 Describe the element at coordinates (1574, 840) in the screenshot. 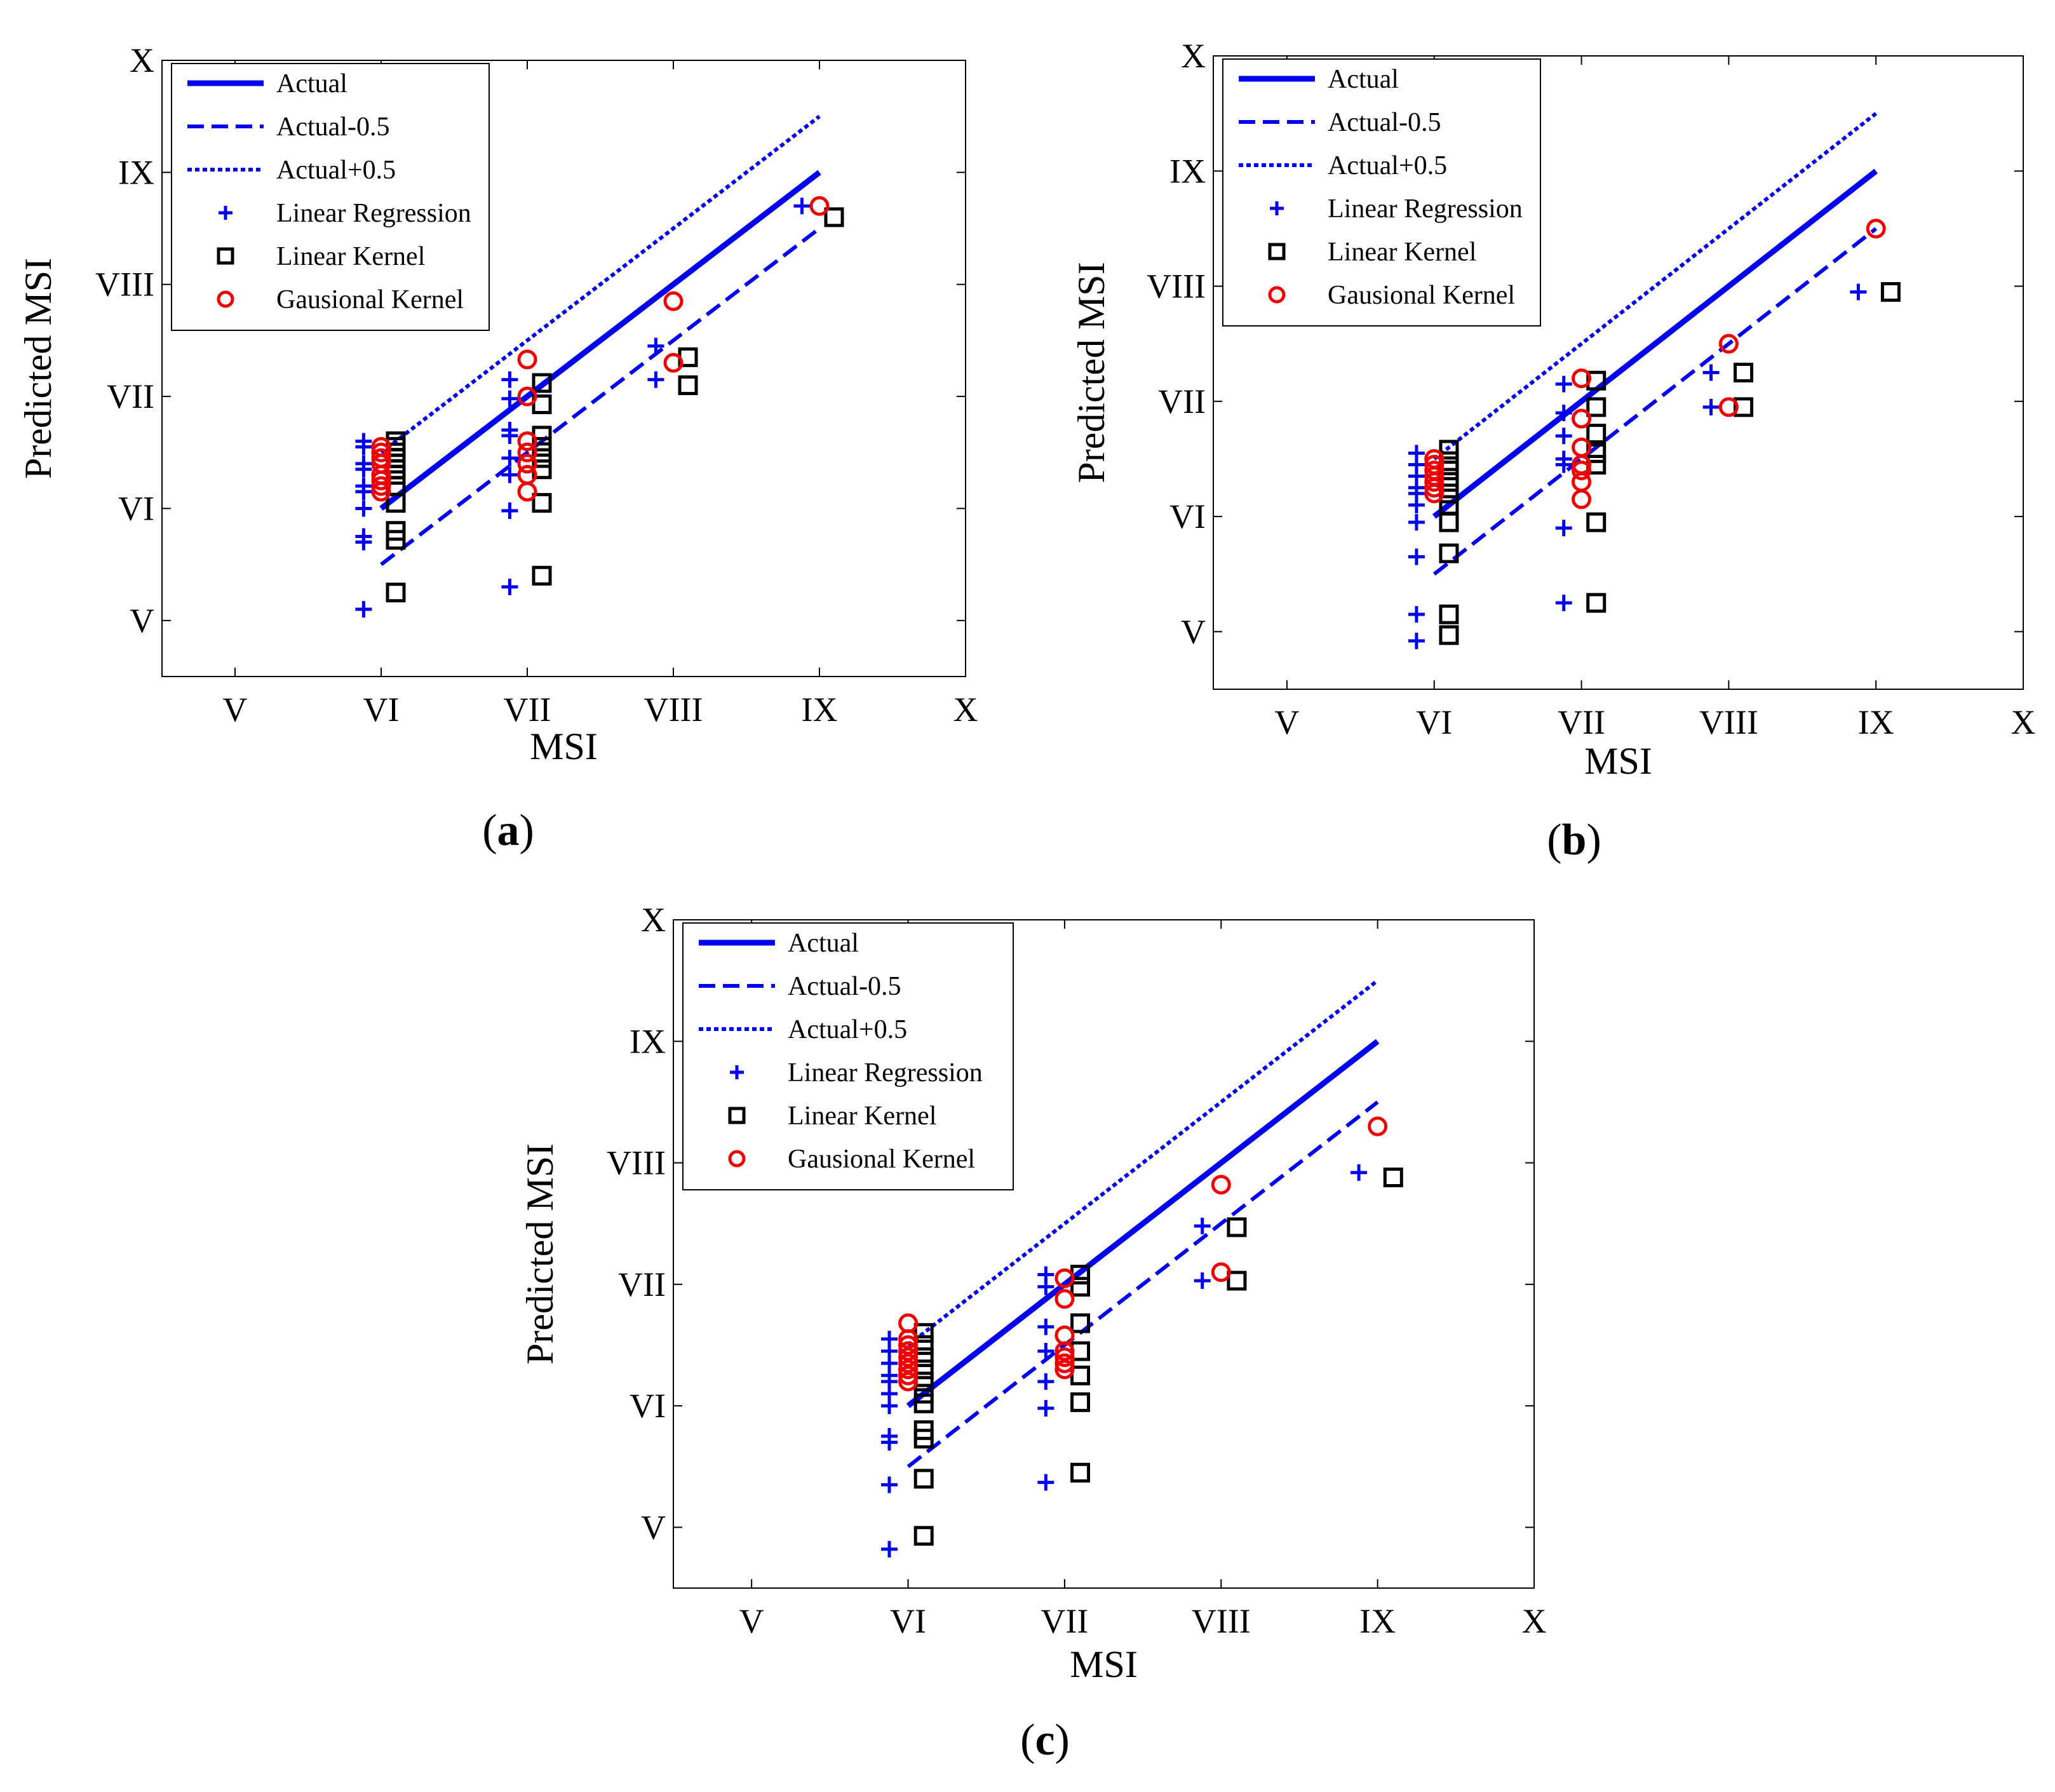

I see `panel-caption: (b)` at that location.